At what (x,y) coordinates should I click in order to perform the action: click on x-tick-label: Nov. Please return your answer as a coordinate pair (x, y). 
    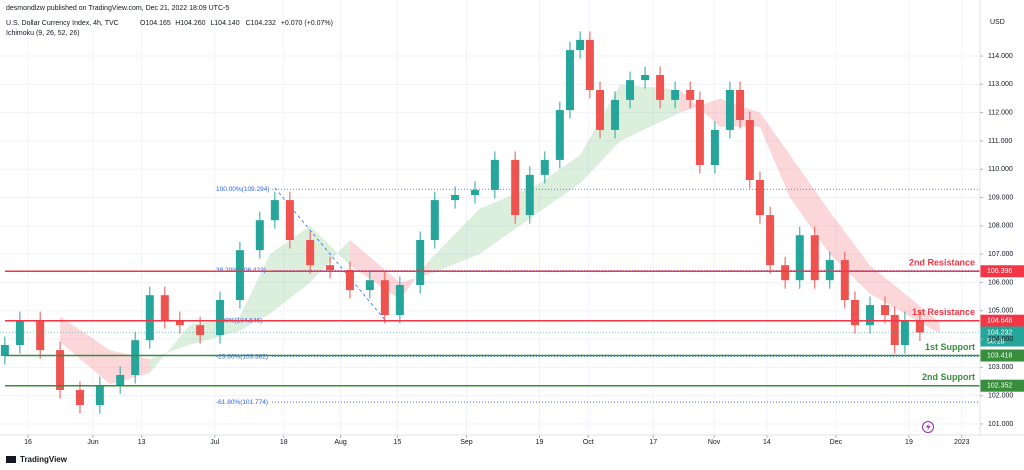
    Looking at the image, I should click on (714, 442).